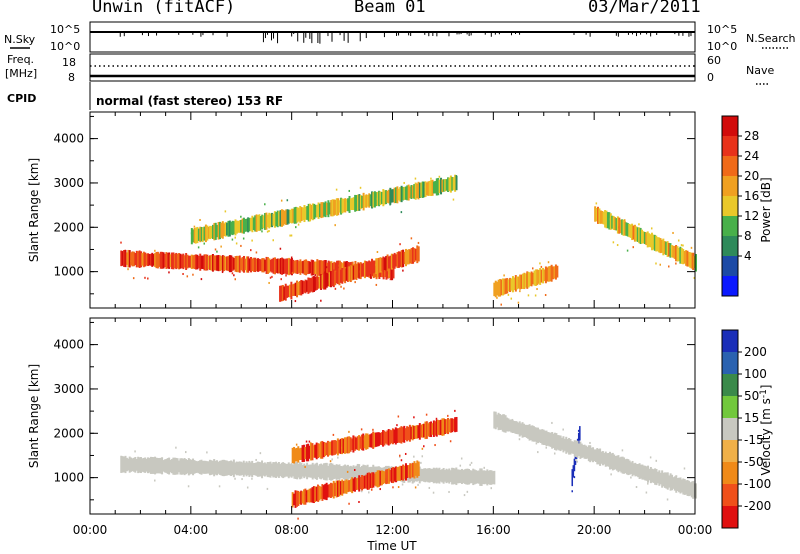 The width and height of the screenshot is (800, 554). I want to click on freq-tick-high: 18, so click(69, 62).